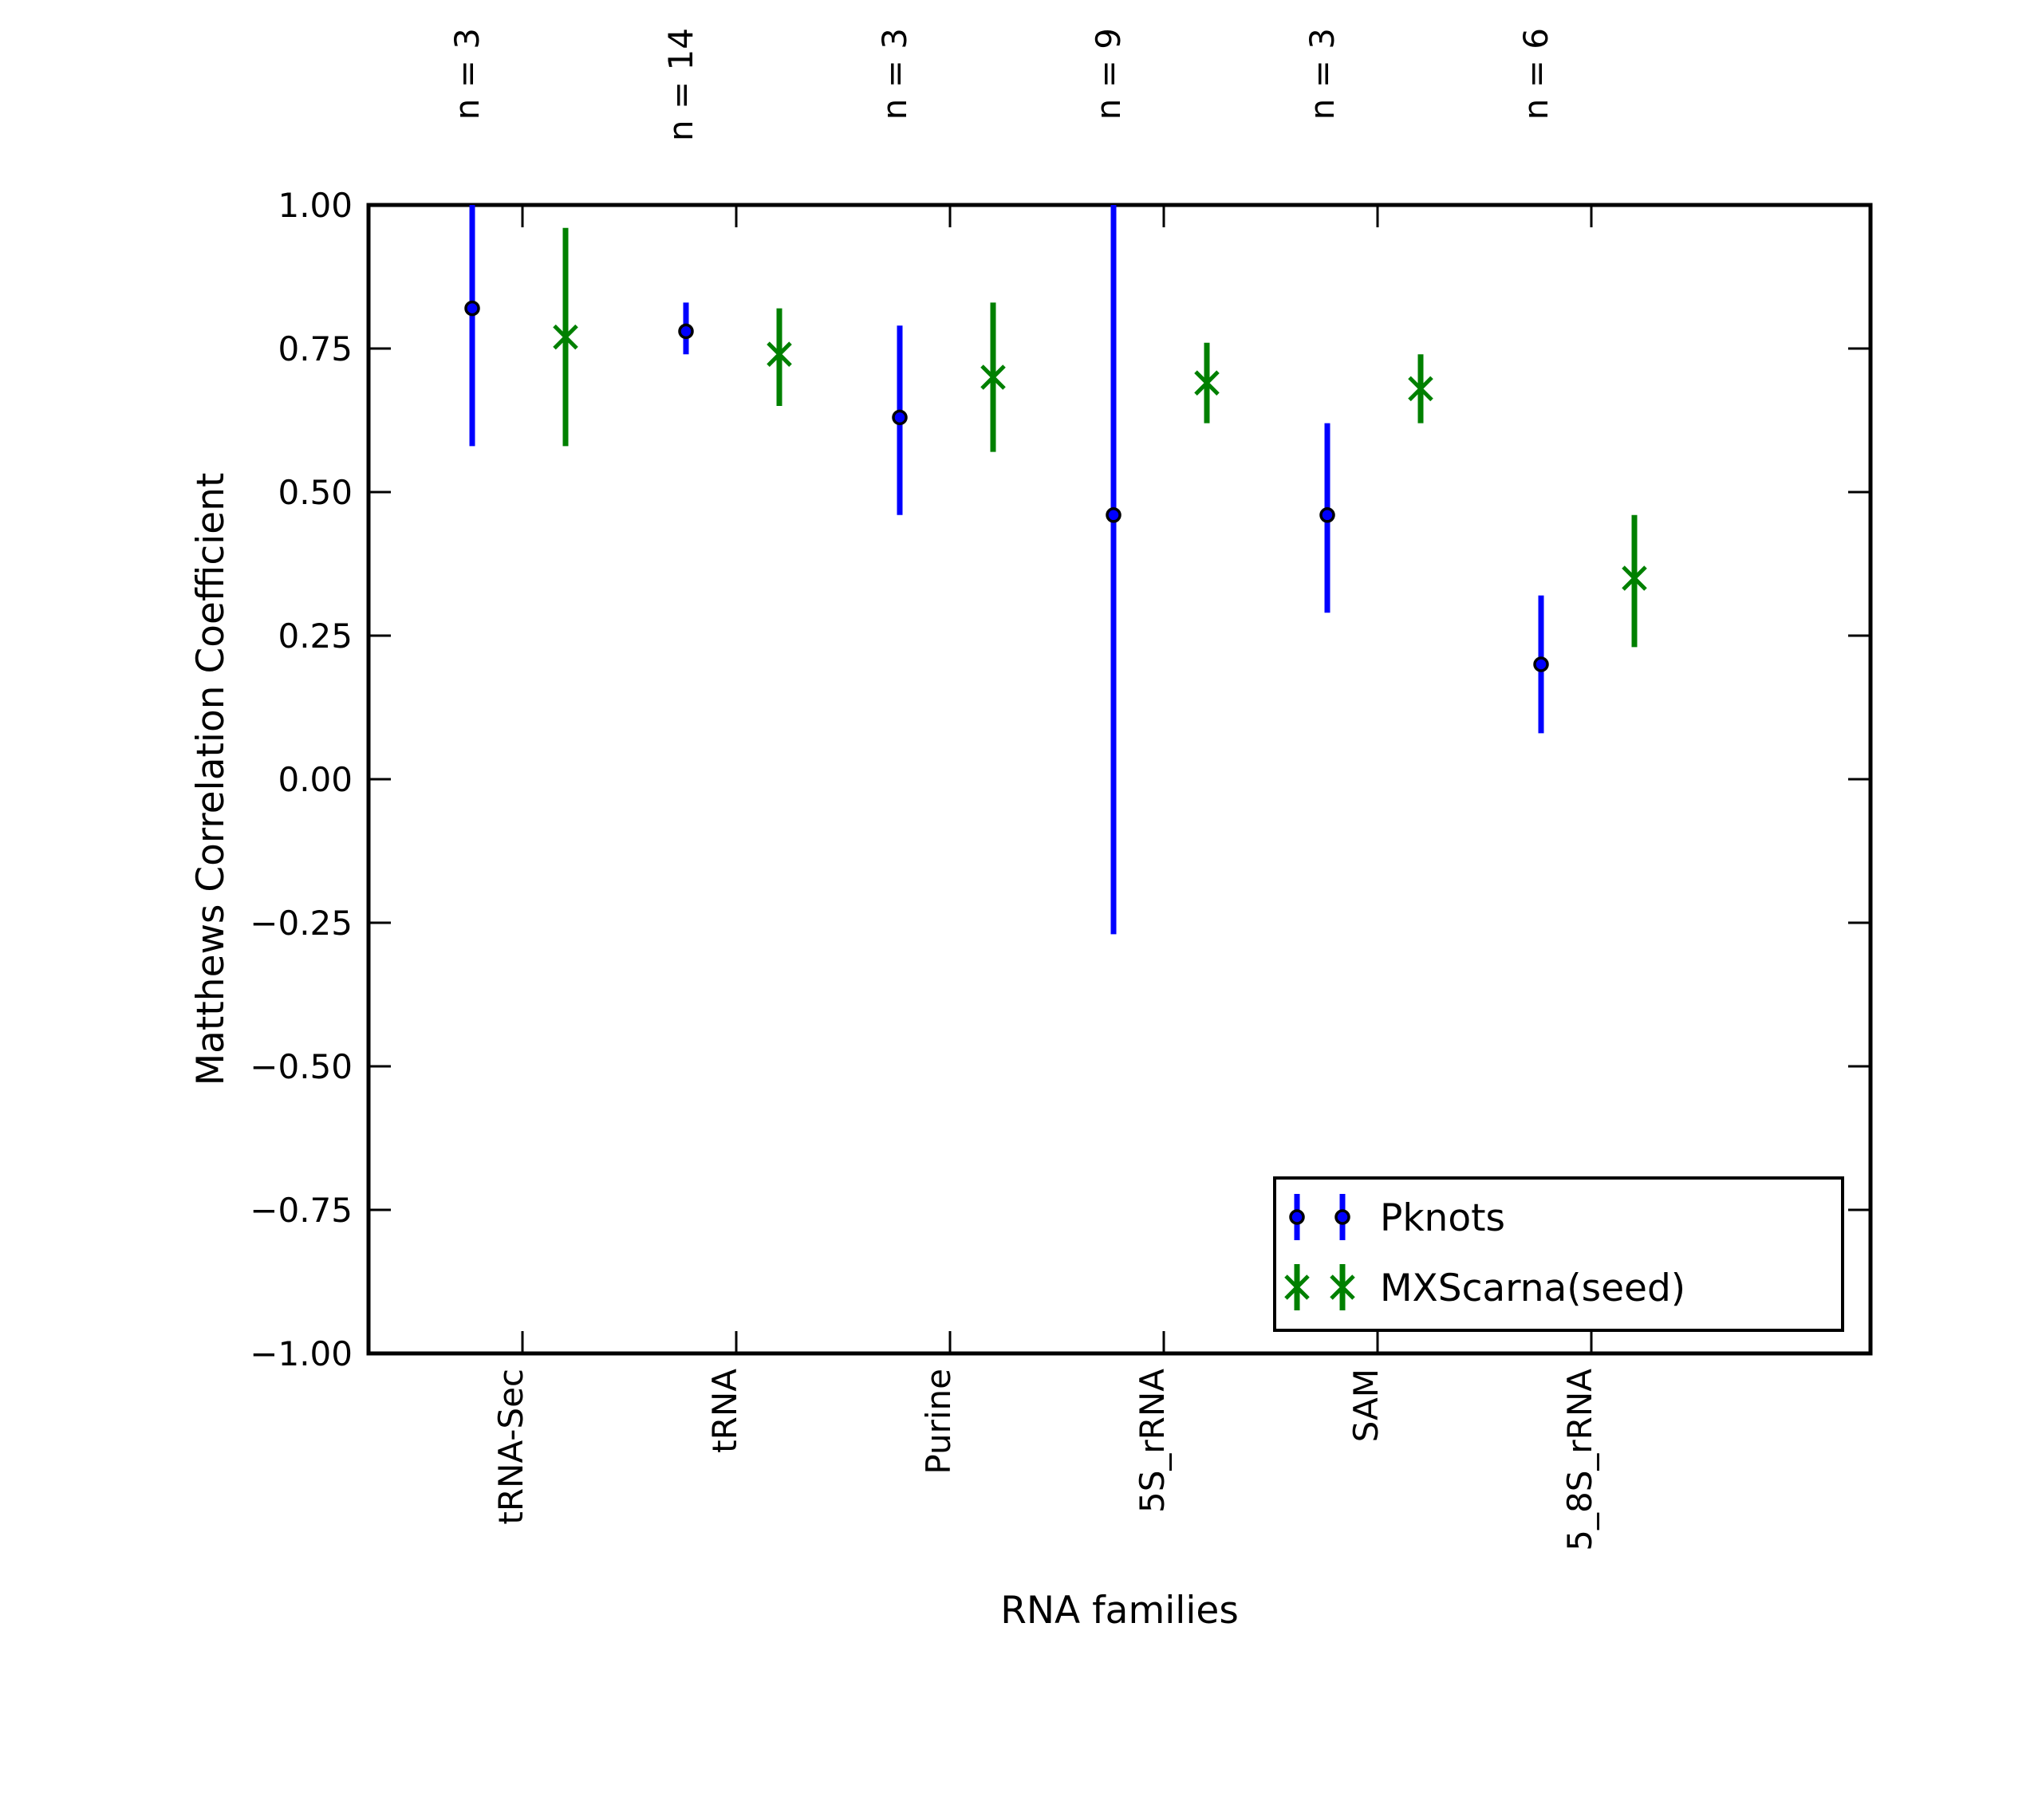  Describe the element at coordinates (1108, 74) in the screenshot. I see `n-count-label: n = 9` at that location.